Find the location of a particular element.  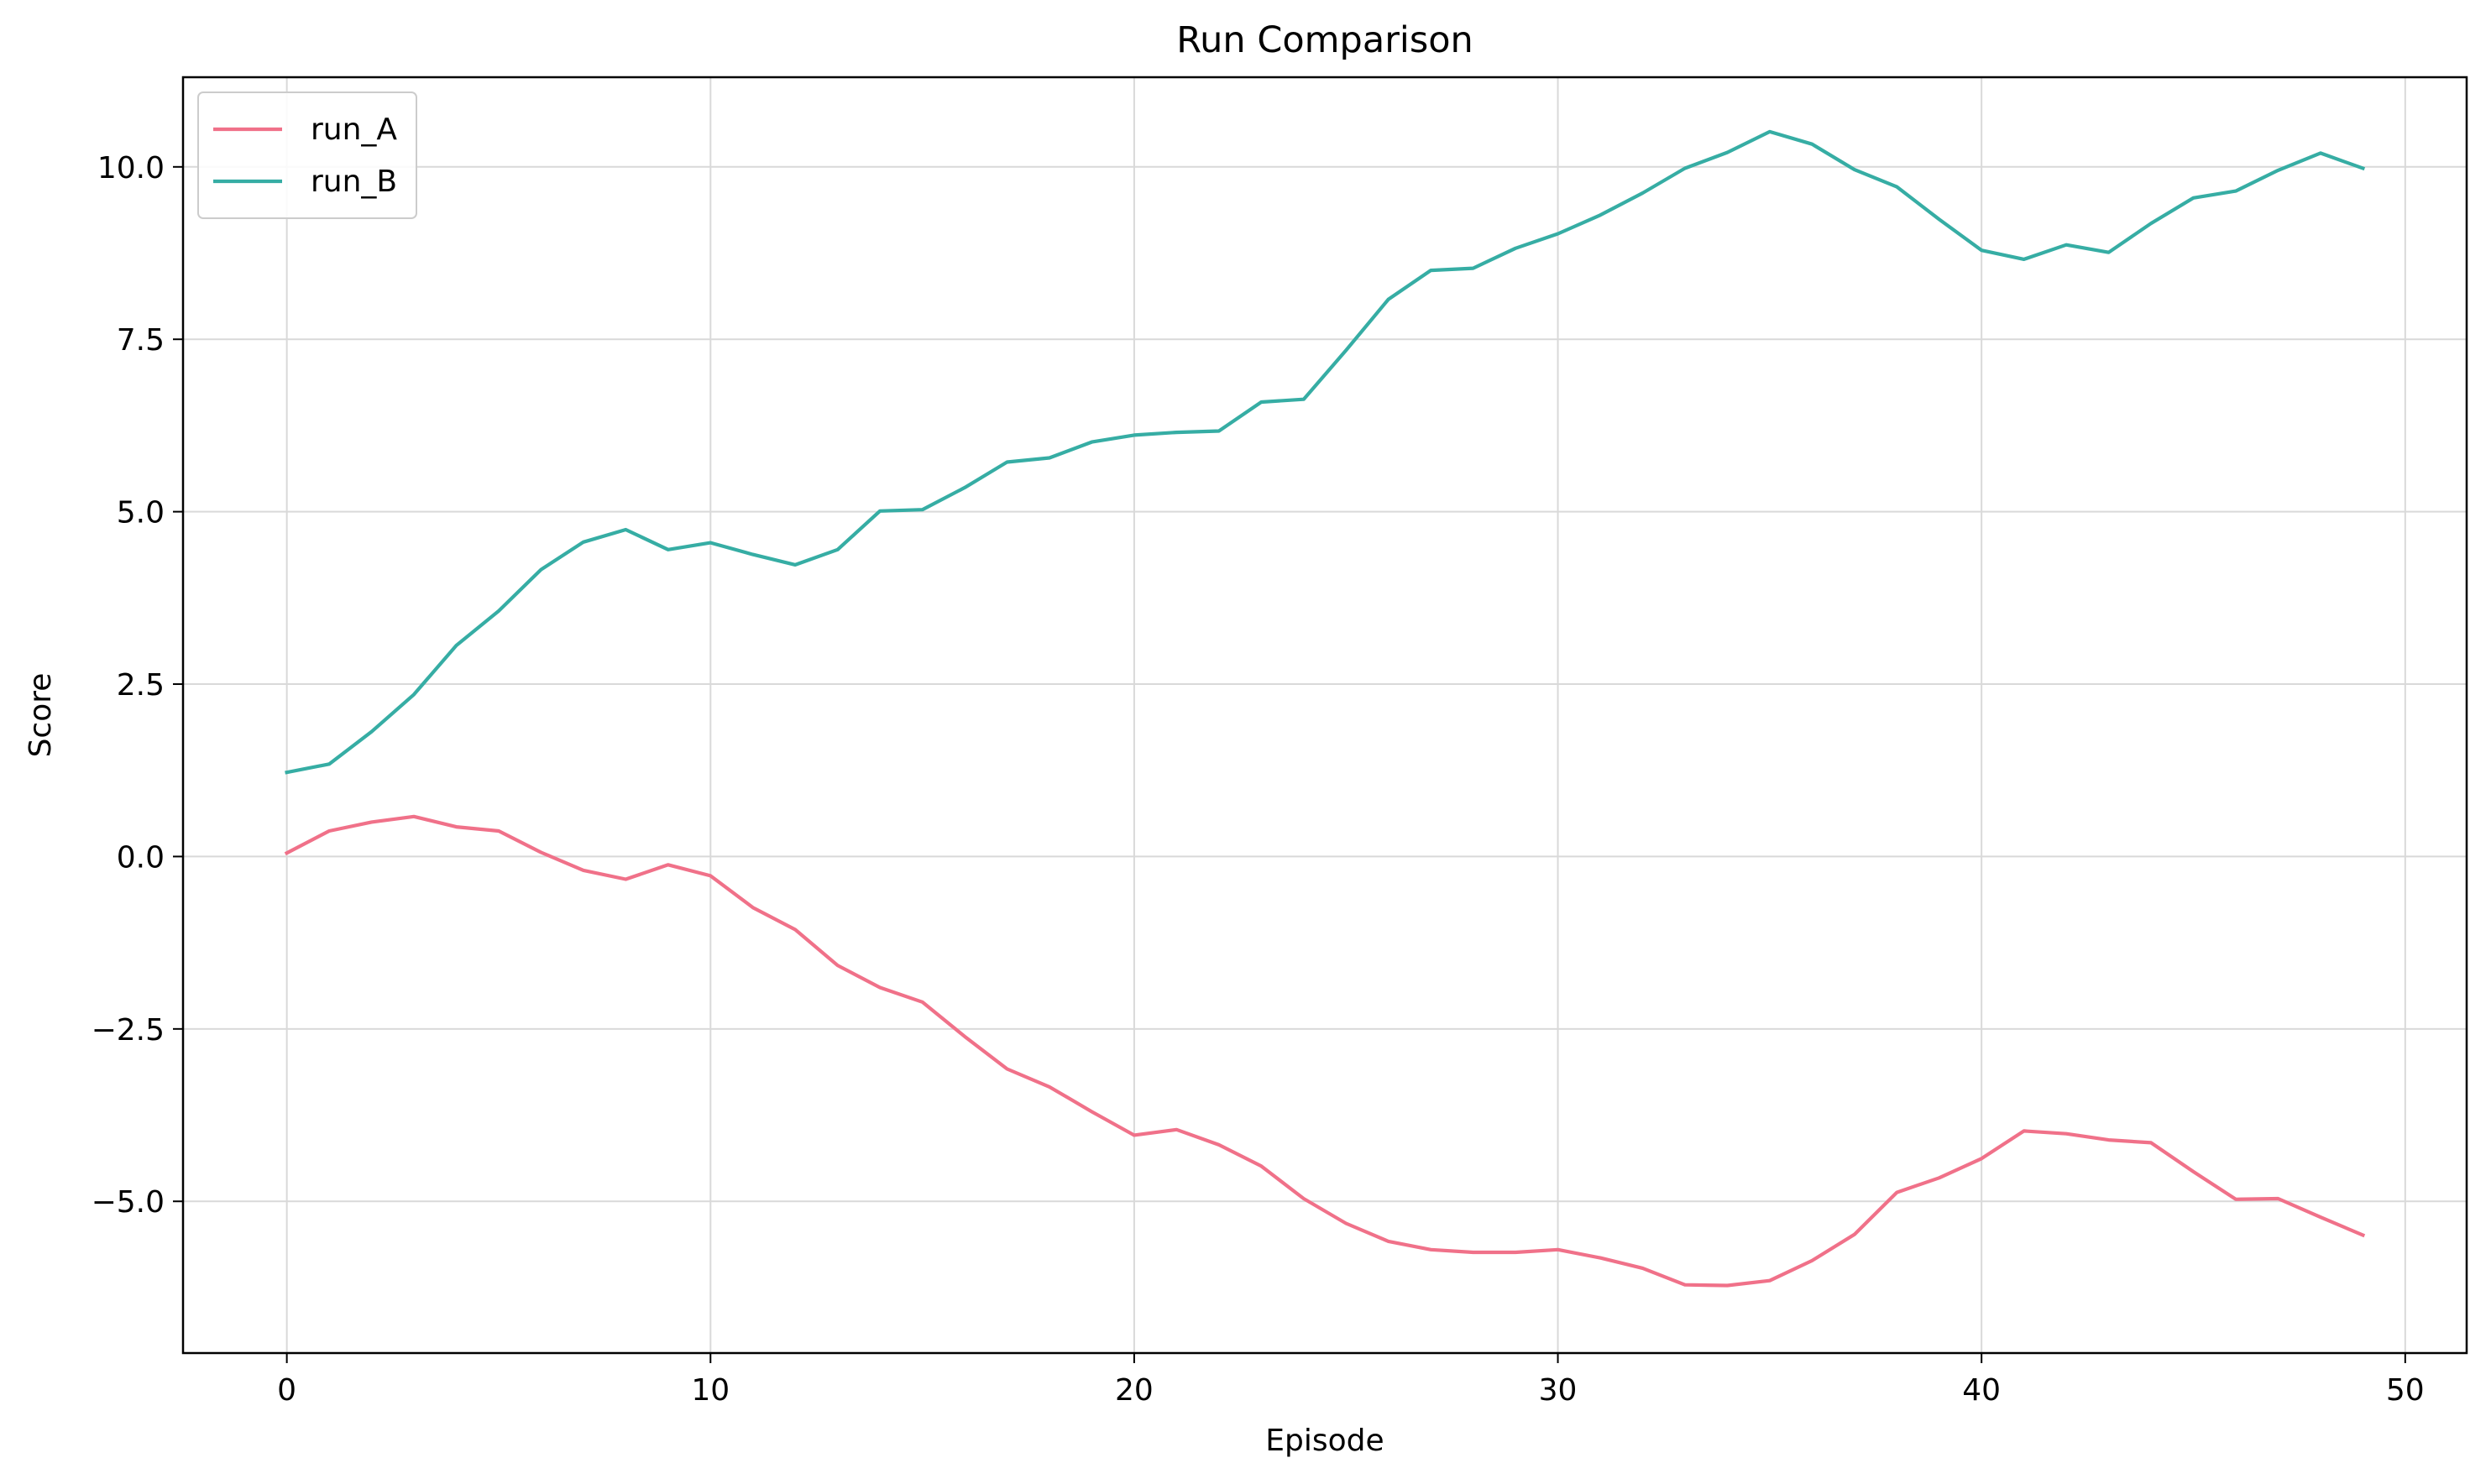

x-tick-label: 20 is located at coordinates (1134, 1390).